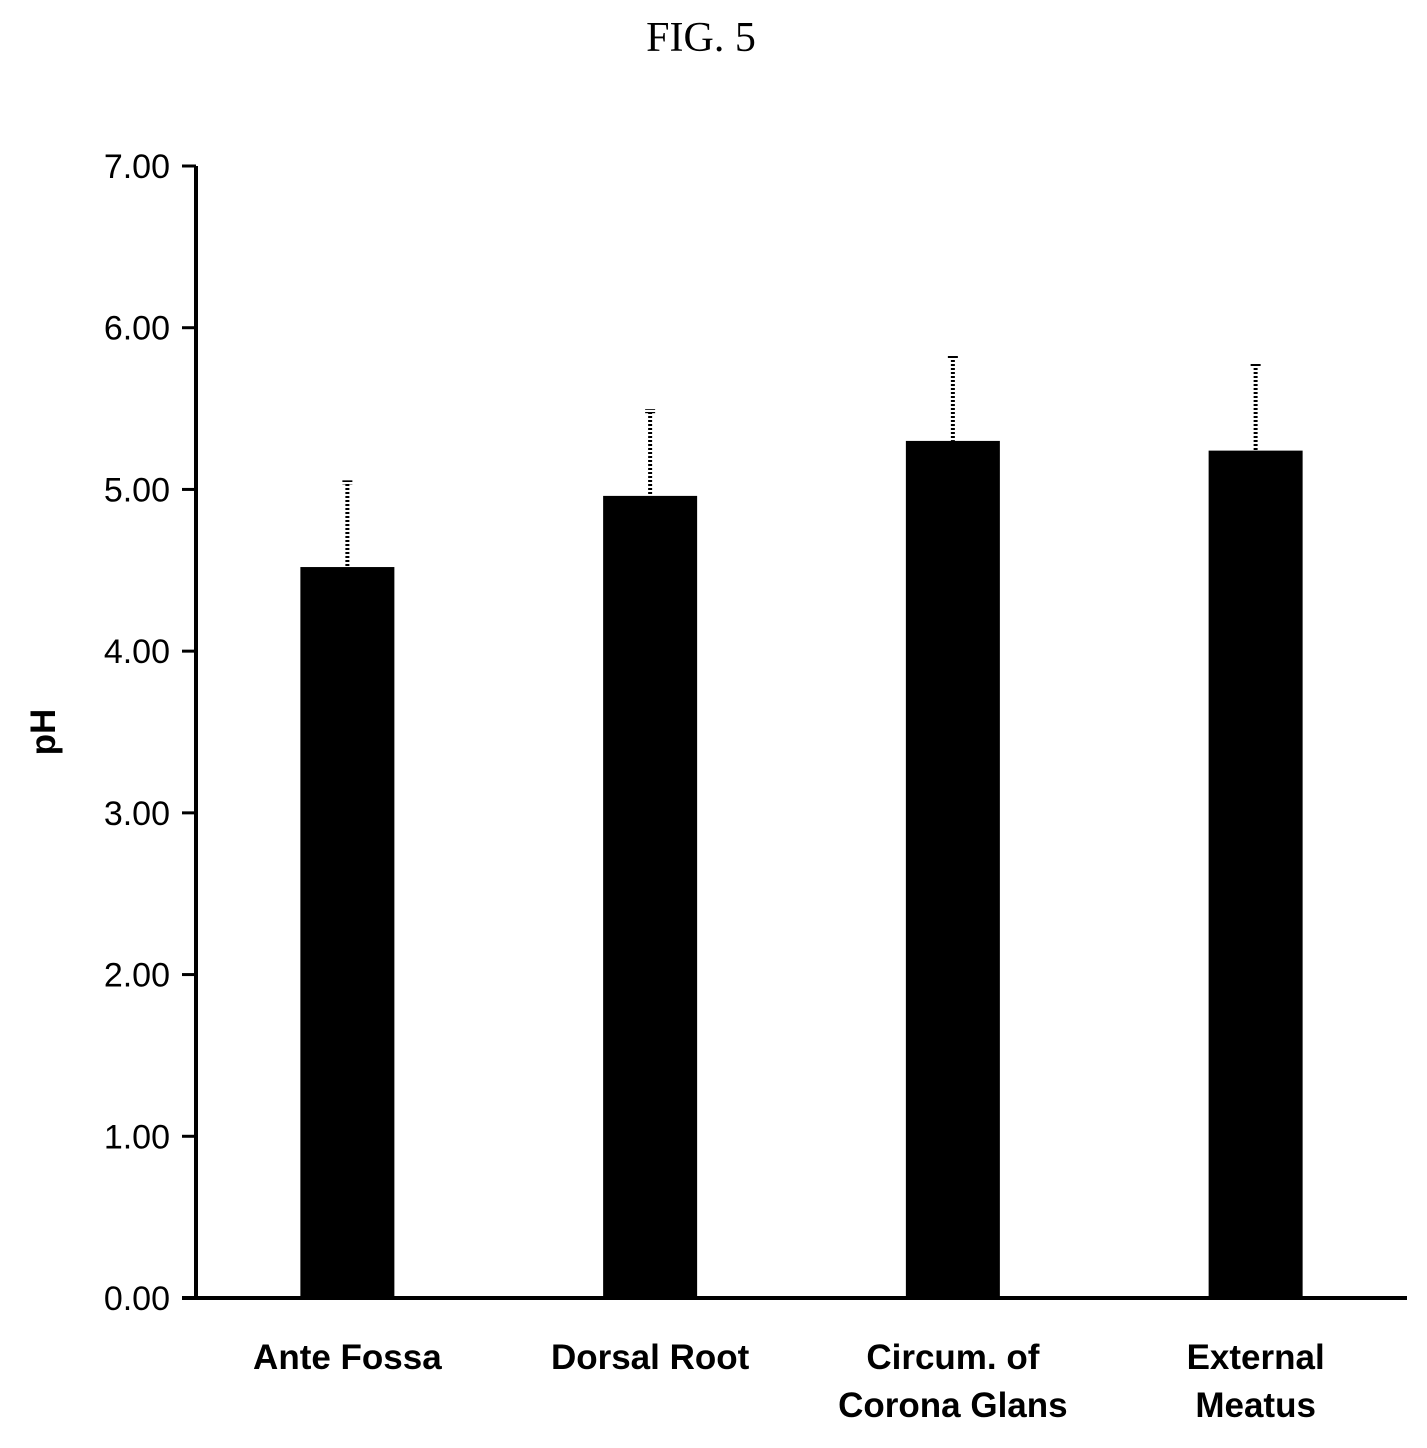  Describe the element at coordinates (952, 1357) in the screenshot. I see `x-category-label-line: Circum. of` at that location.